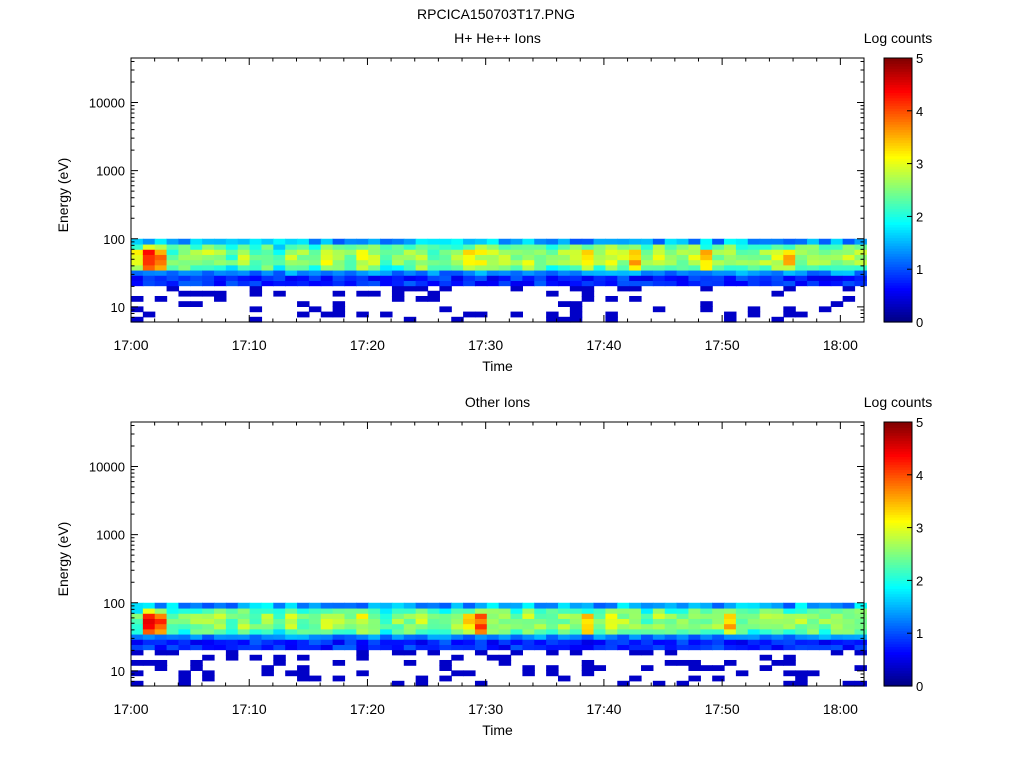  Describe the element at coordinates (107, 467) in the screenshot. I see `y-tick-label: 10000` at that location.